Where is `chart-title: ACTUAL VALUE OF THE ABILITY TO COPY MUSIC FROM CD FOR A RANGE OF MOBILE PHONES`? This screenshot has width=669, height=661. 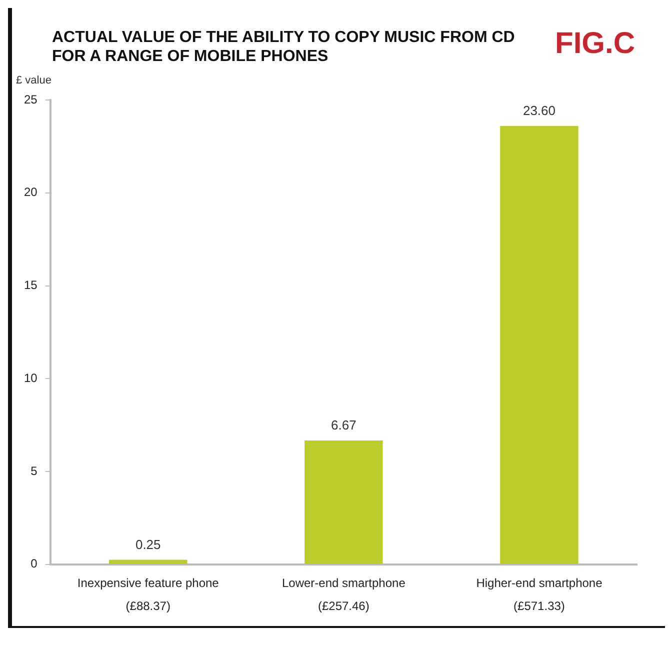
chart-title: ACTUAL VALUE OF THE ABILITY TO COPY MUSIC FROM CD FOR A RANGE OF MOBILE PHONES is located at coordinates (283, 47).